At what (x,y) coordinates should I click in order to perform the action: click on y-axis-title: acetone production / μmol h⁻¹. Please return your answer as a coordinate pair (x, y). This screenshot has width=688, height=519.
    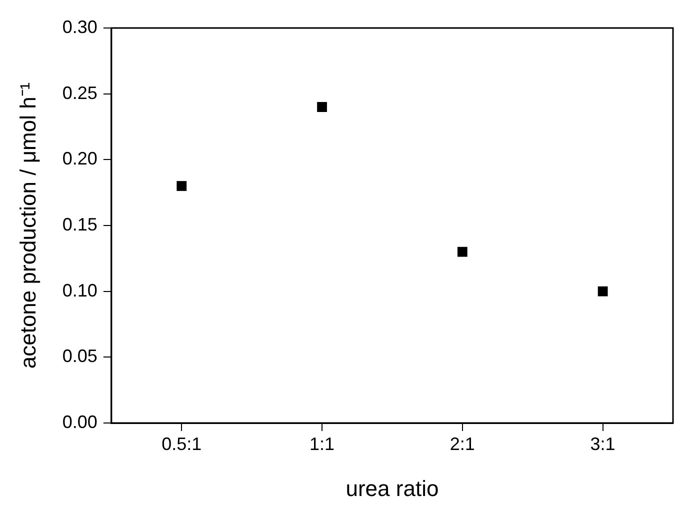
    Looking at the image, I should click on (27, 225).